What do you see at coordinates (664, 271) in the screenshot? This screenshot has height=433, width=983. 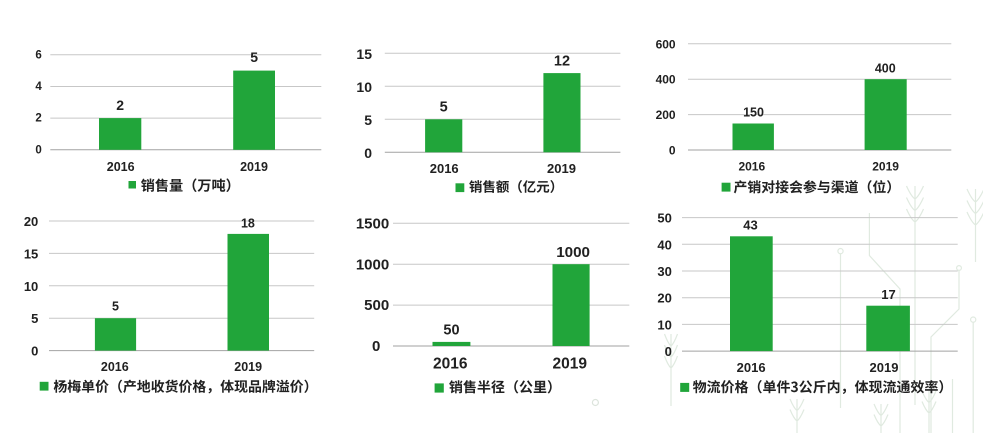 I see `svg-text: 30` at bounding box center [664, 271].